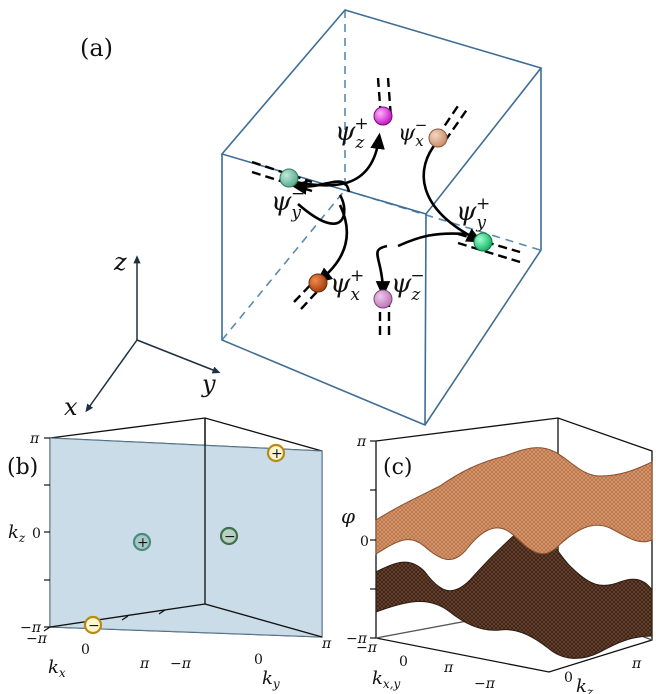 This screenshot has height=694, width=656. Describe the element at coordinates (36, 534) in the screenshot. I see `kz-tick-zero: 0` at that location.